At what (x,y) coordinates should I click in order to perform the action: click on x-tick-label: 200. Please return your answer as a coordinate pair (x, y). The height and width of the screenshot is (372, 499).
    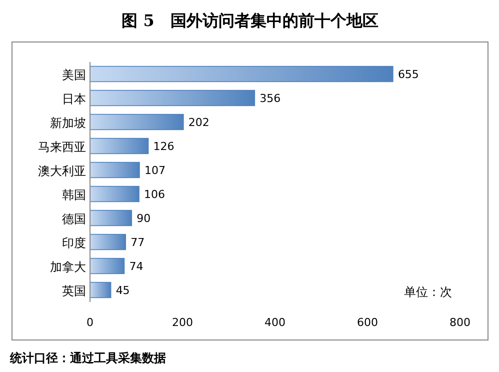
    Looking at the image, I should click on (182, 322).